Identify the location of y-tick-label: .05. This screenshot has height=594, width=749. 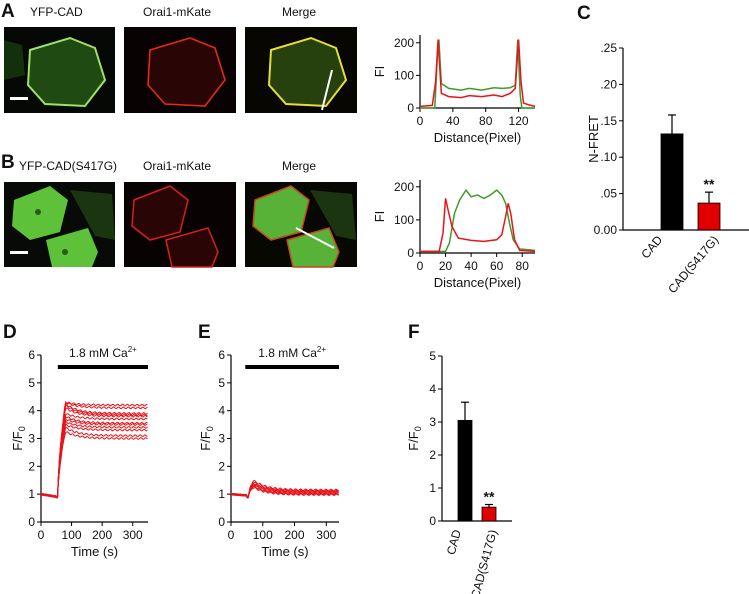
(608, 194).